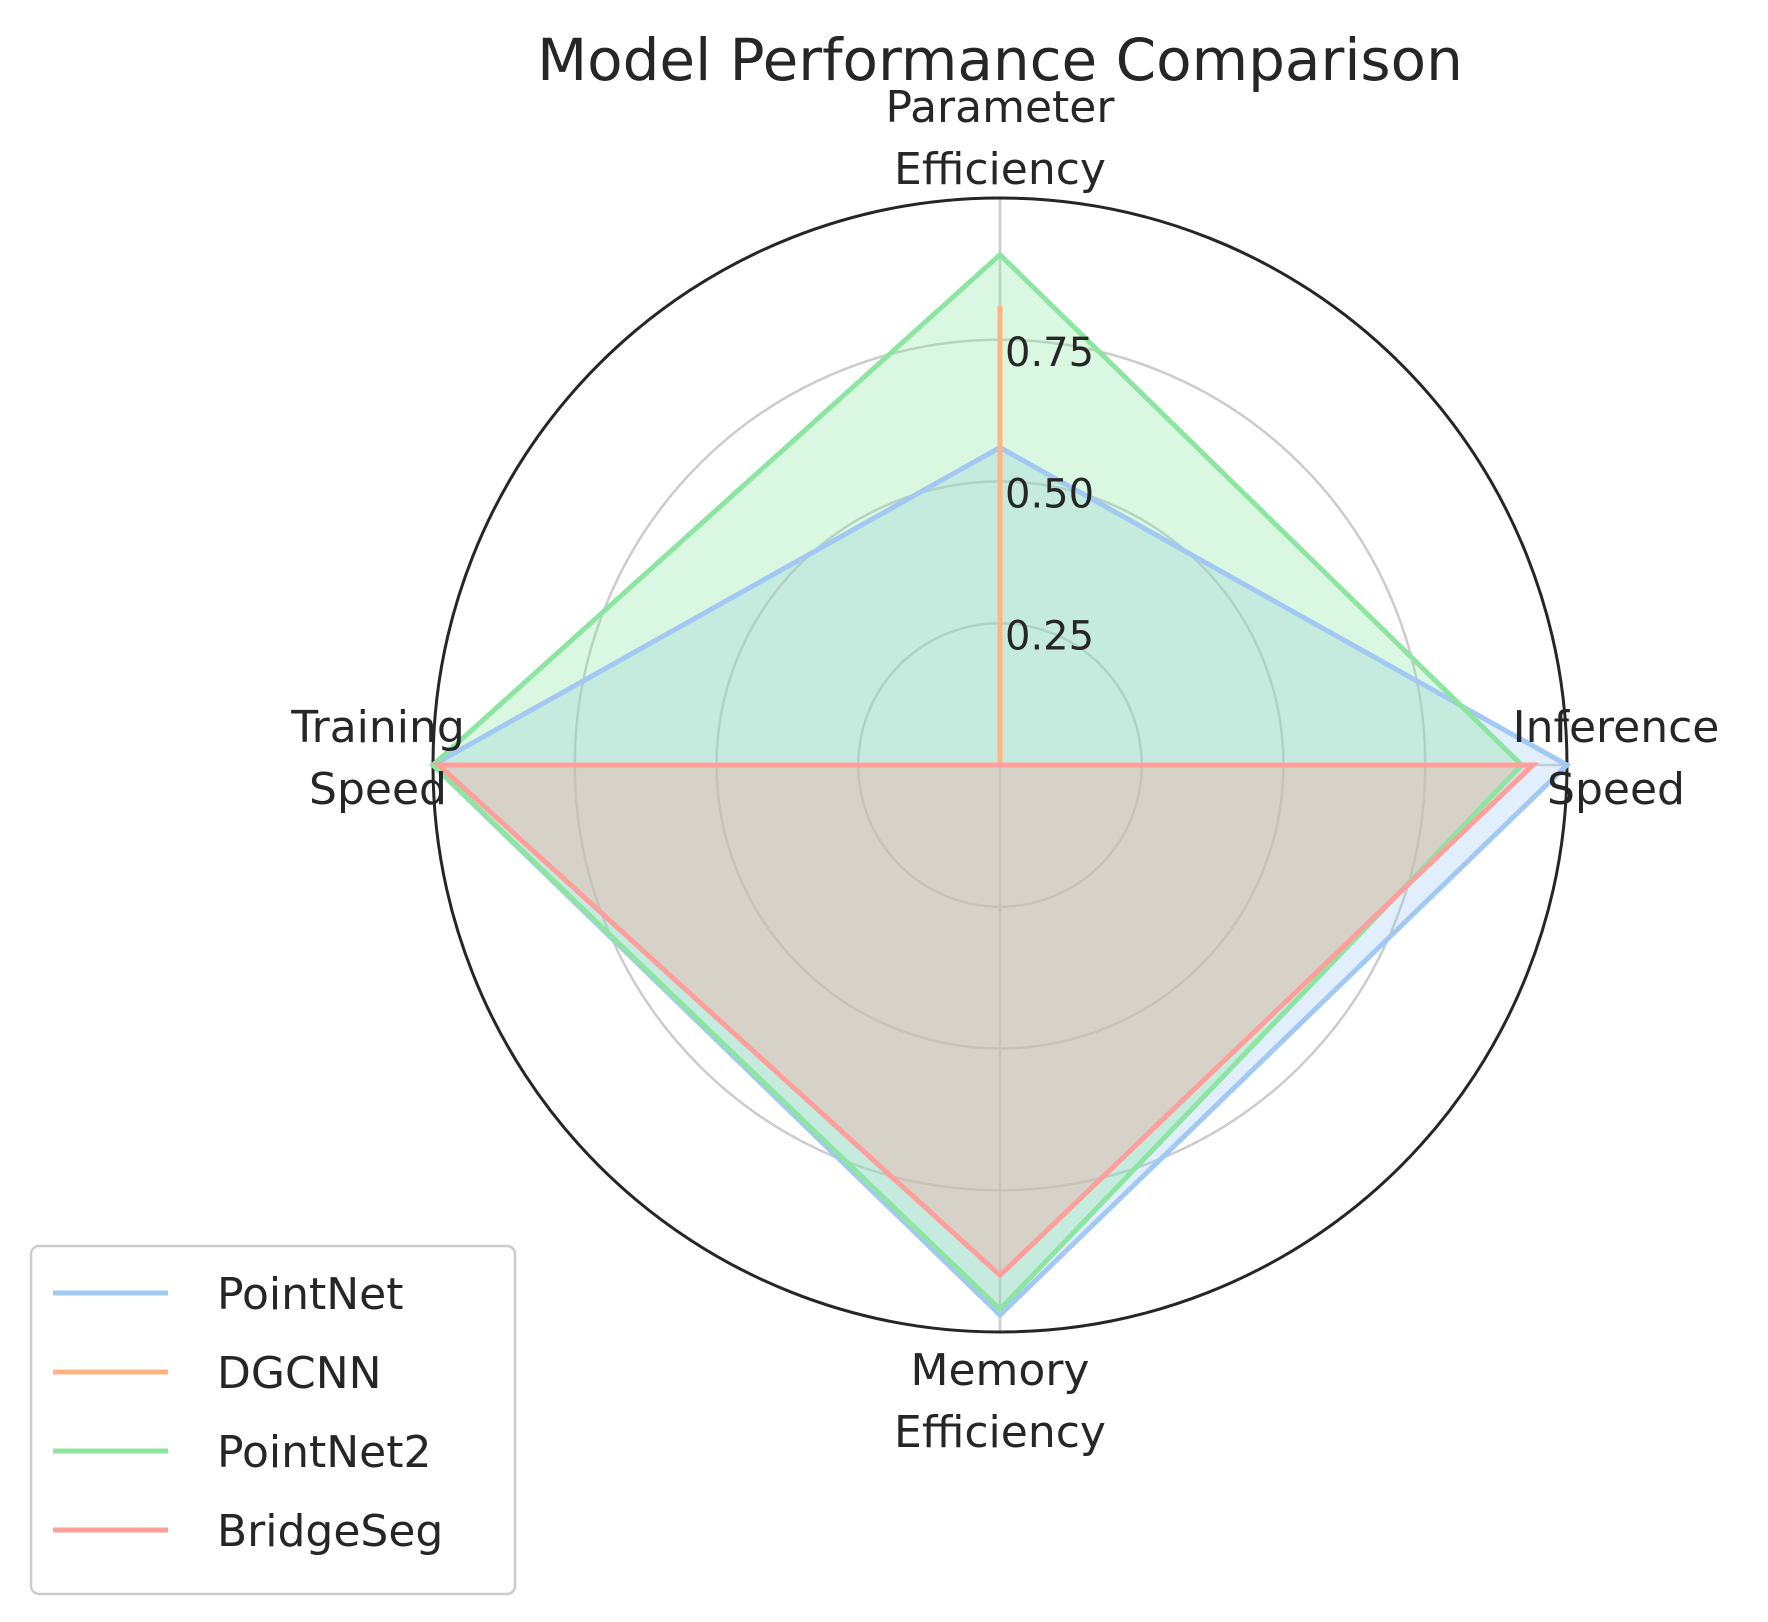 This screenshot has height=1622, width=1768. I want to click on rtick-label: 0.50, so click(1049, 495).